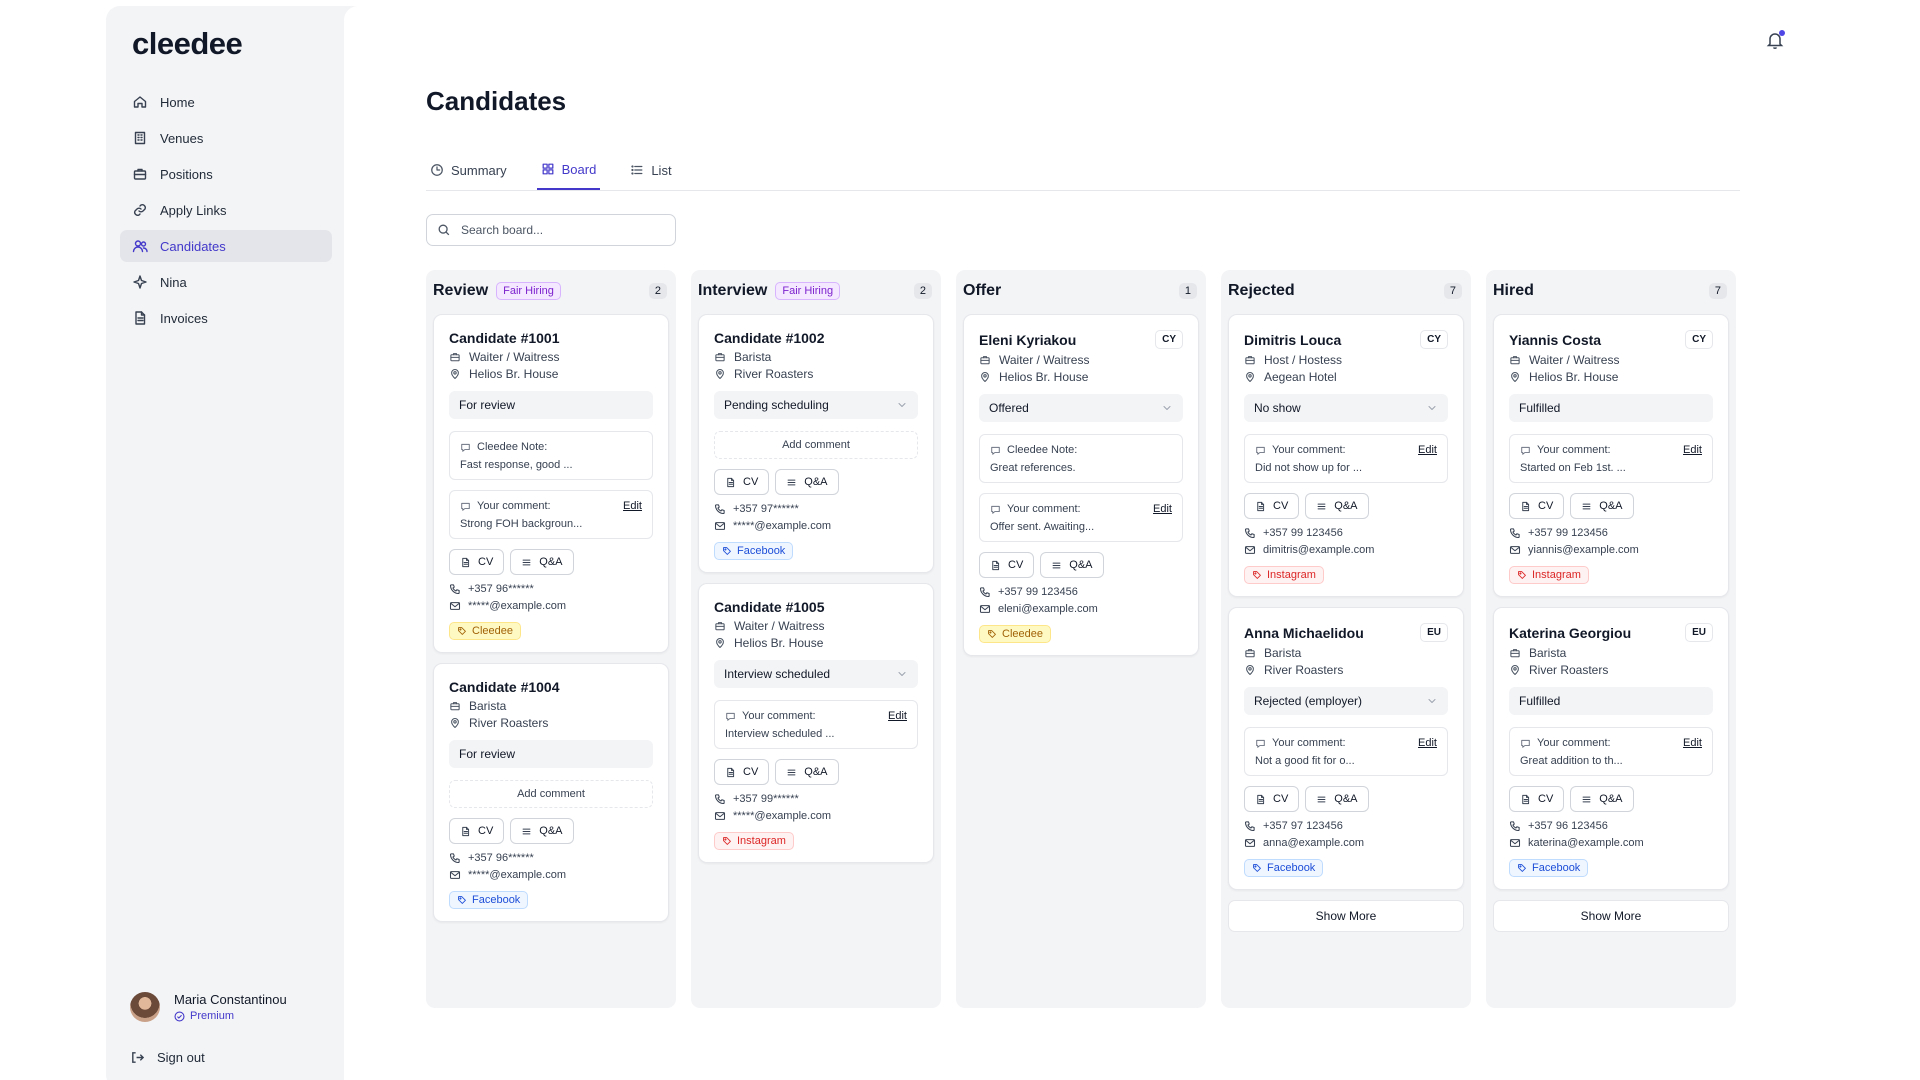 The image size is (1920, 1080). Describe the element at coordinates (1081, 408) in the screenshot. I see `status-select: Offered` at that location.